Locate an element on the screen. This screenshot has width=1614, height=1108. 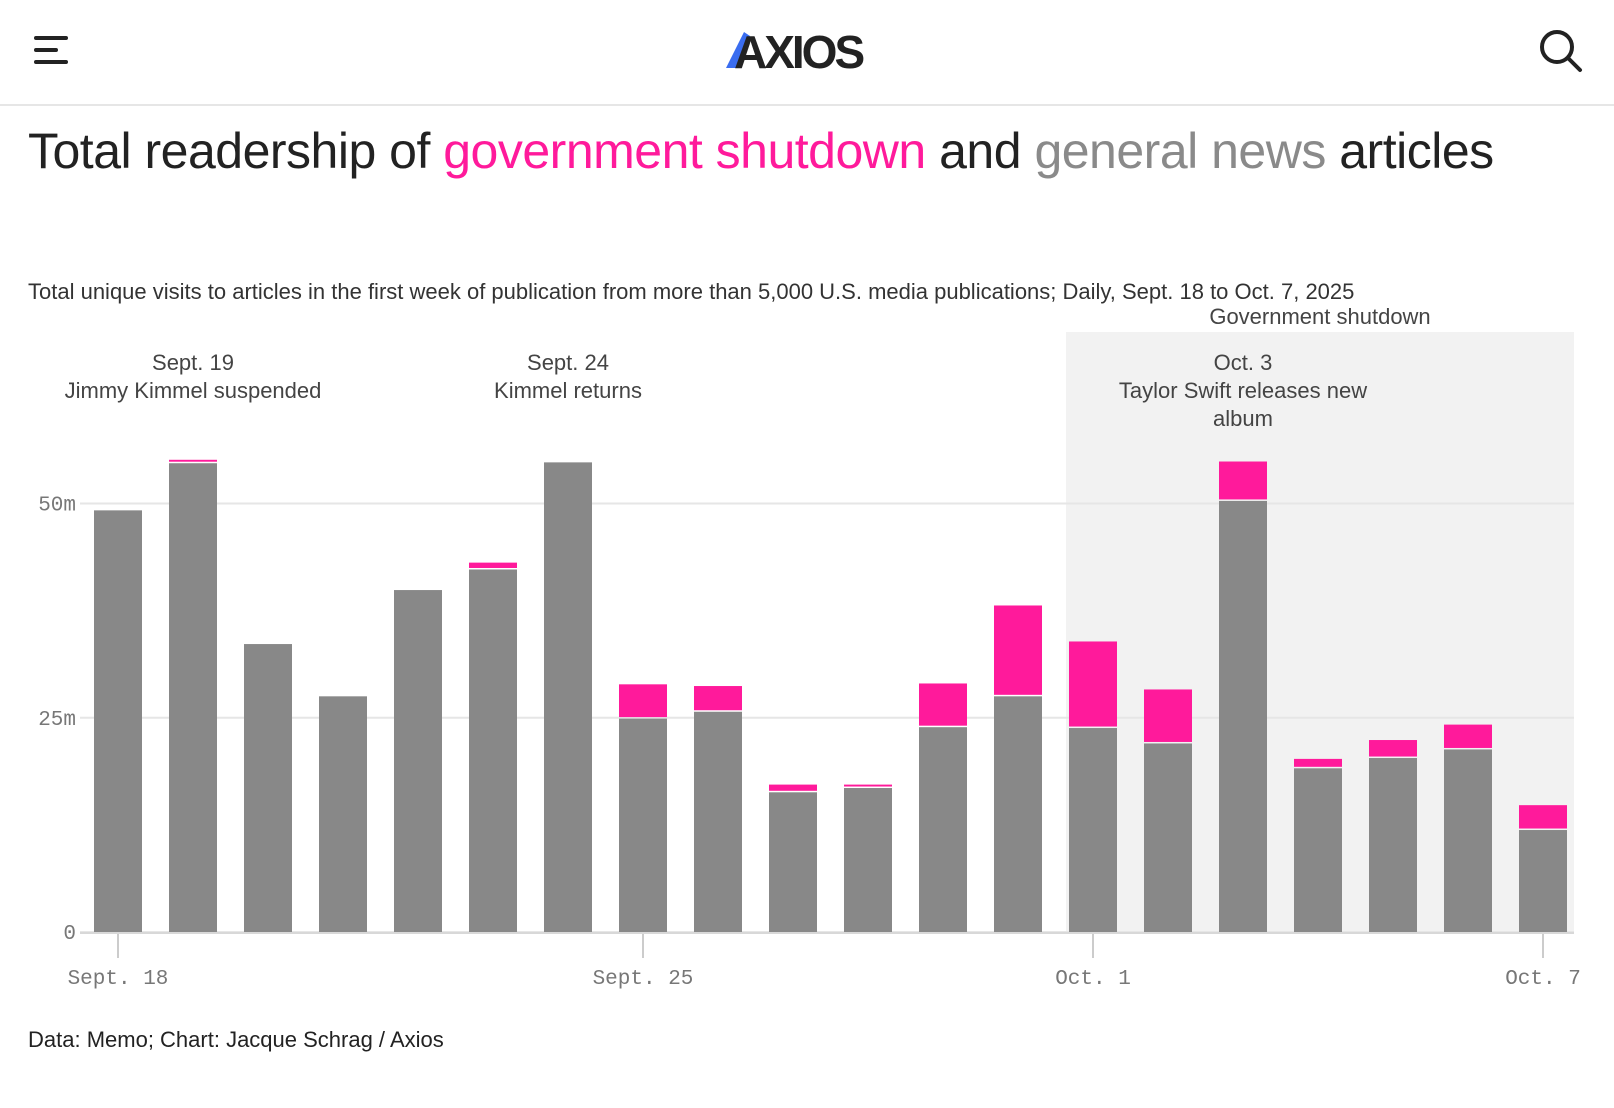
event-annotation: Sept. 24 Kimmel returns is located at coordinates (568, 376).